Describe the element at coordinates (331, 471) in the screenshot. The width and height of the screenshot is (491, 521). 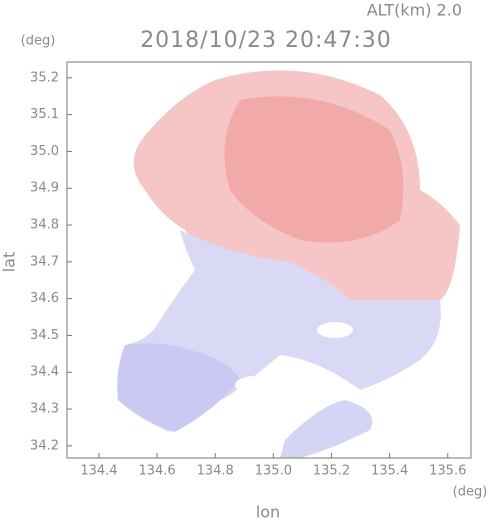
I see `x-tick-label: 135.2` at that location.